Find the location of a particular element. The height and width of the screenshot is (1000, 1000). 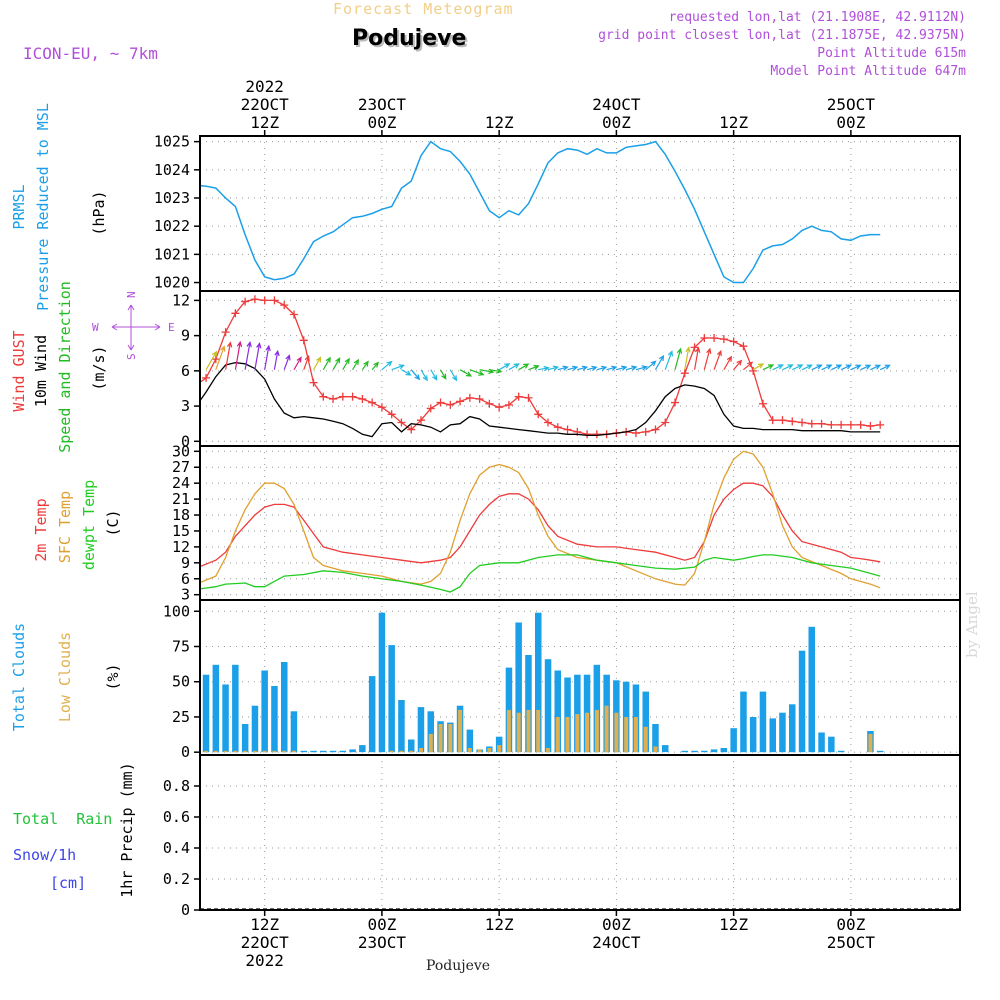

location-title: Podujeve is located at coordinates (409, 38).